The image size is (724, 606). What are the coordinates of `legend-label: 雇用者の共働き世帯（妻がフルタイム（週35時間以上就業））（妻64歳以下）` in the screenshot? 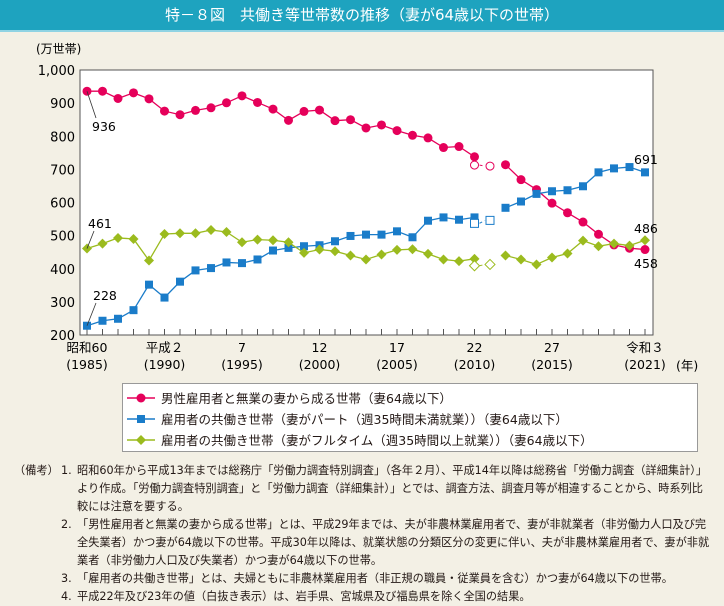 It's located at (377, 440).